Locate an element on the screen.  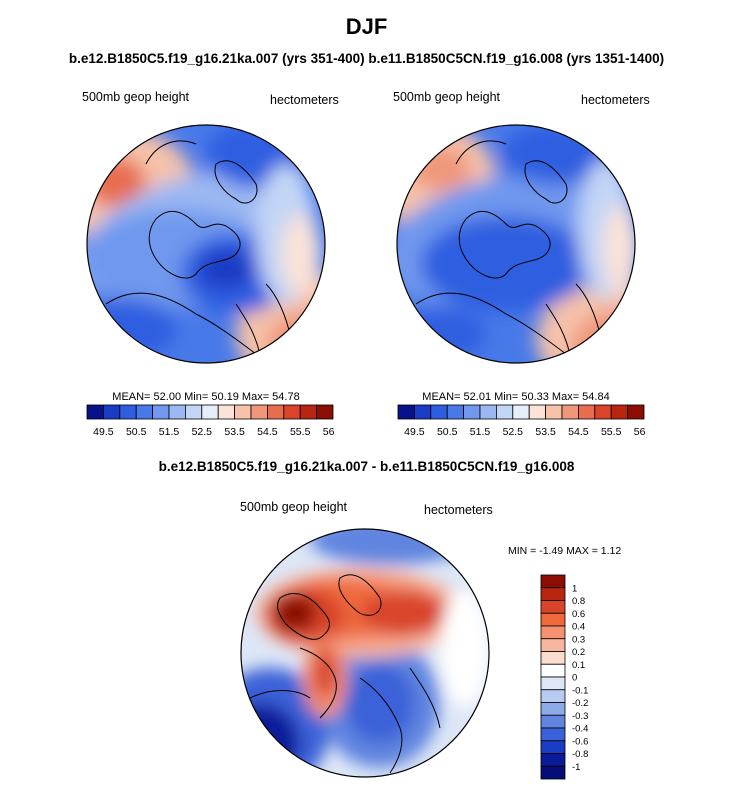
colorbar-tick-label: 0.8 is located at coordinates (578, 601).